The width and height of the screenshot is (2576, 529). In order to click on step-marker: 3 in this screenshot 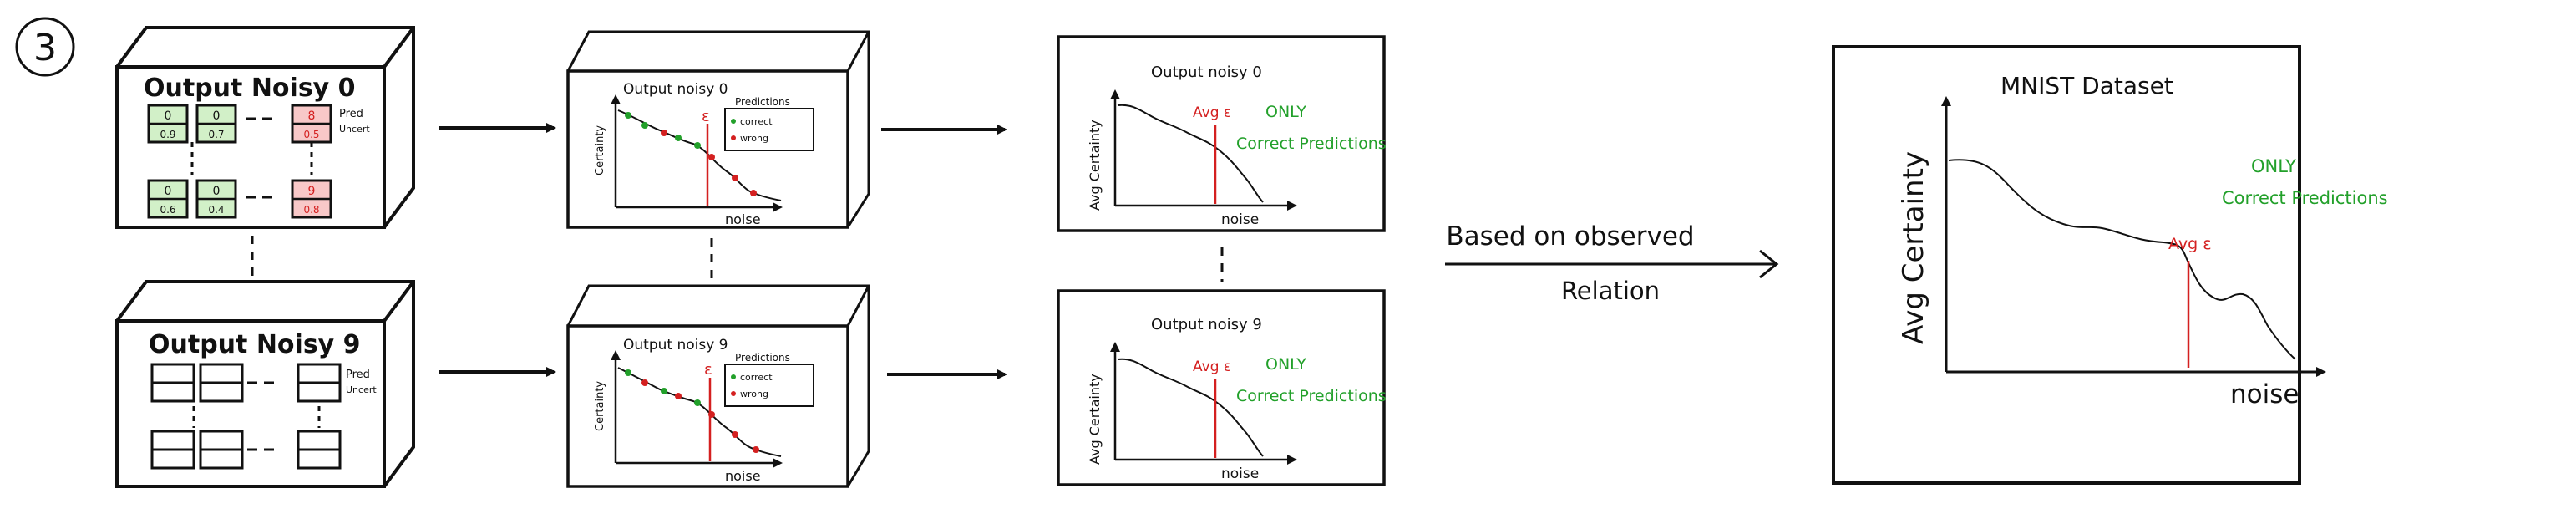, I will do `click(45, 47)`.